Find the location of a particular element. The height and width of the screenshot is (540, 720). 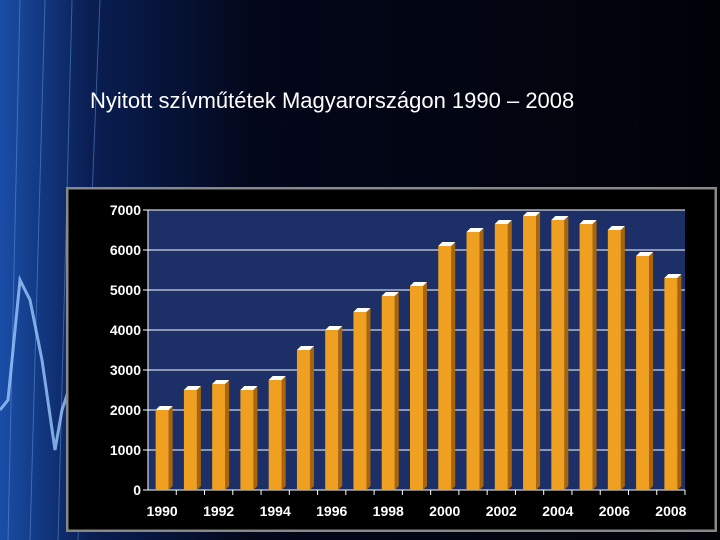

y-tick-label: 6000 is located at coordinates (125, 250).